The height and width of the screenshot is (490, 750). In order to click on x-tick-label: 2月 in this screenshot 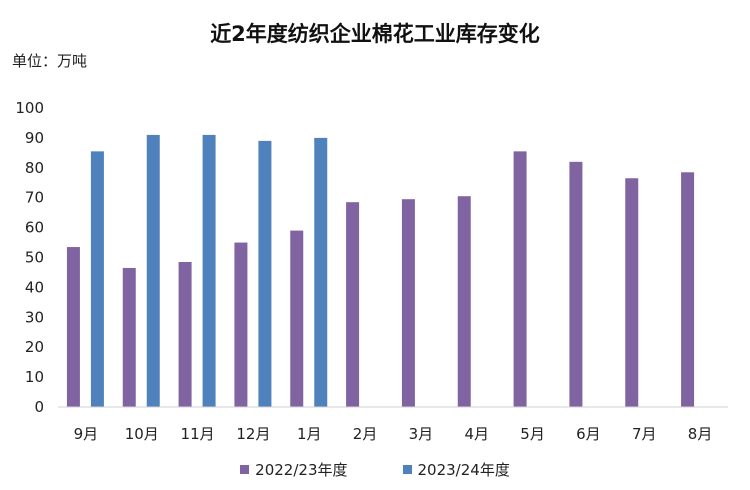, I will do `click(365, 434)`.